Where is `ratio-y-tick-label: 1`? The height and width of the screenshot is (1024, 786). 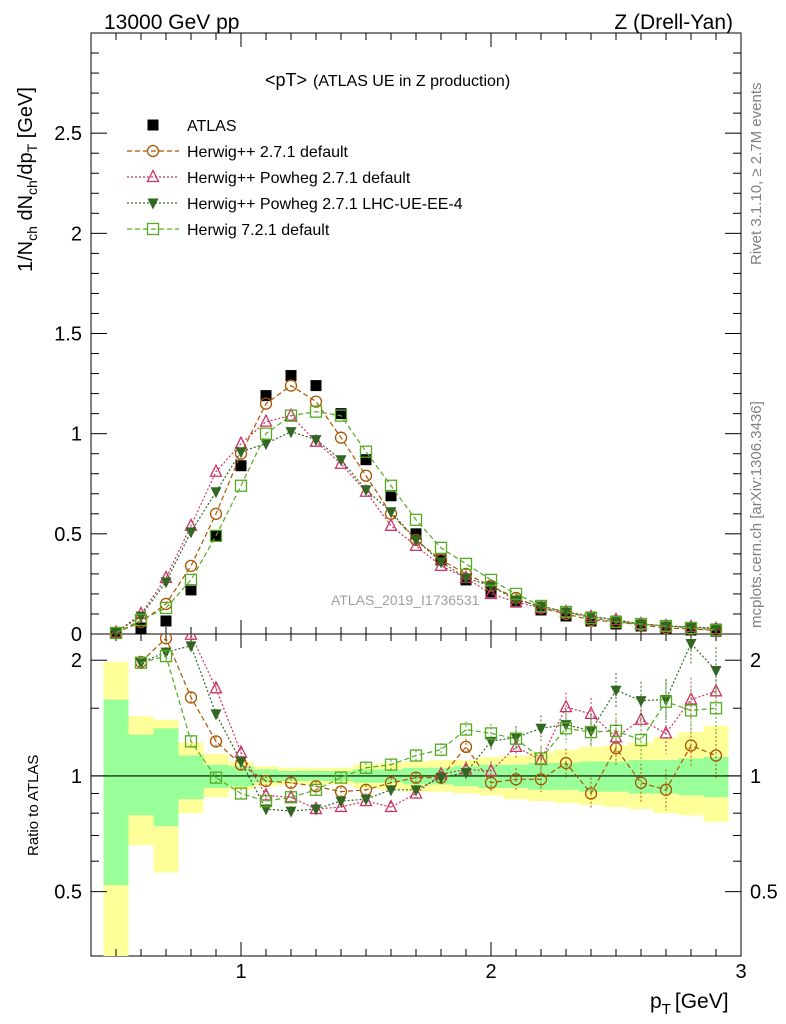
ratio-y-tick-label: 1 is located at coordinates (76, 777).